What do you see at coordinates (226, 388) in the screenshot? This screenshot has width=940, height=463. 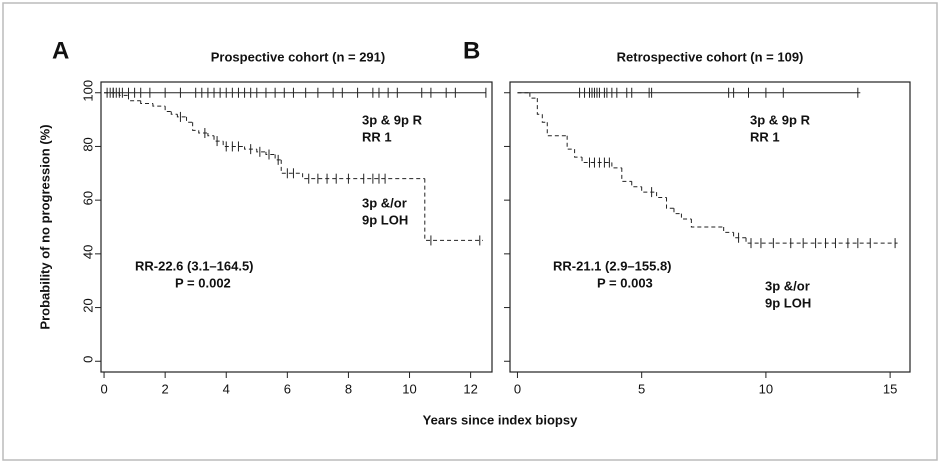 I see `x-tick-label: 4` at bounding box center [226, 388].